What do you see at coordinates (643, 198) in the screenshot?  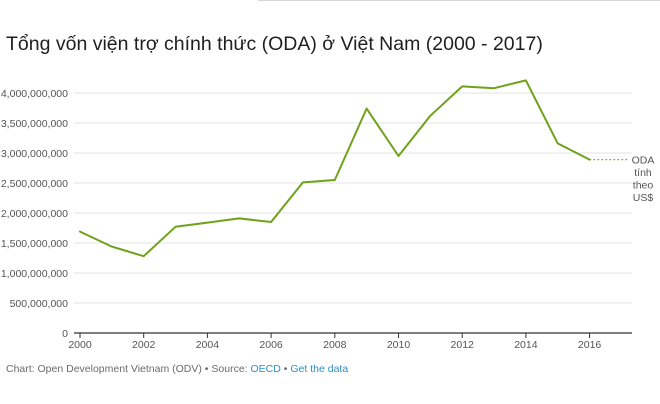 I see `series-label-line: US$` at bounding box center [643, 198].